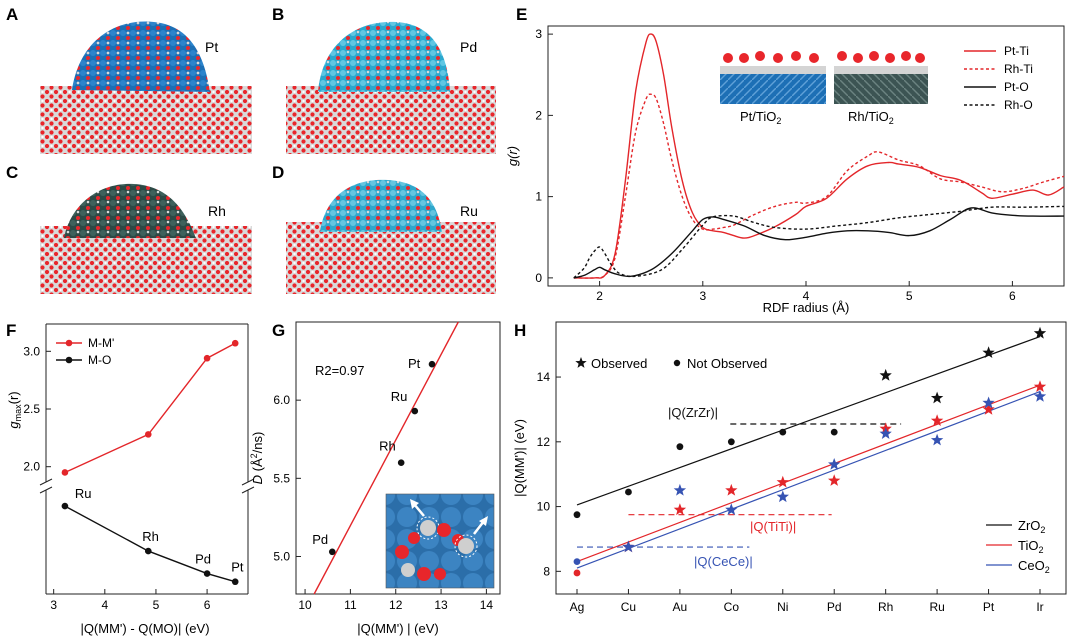  What do you see at coordinates (677, 363) in the screenshot?
I see `h-legend-dot` at bounding box center [677, 363].